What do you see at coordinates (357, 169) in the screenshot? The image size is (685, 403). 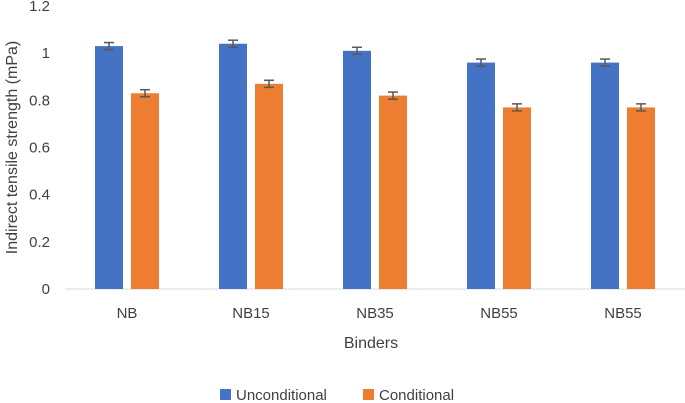 I see `bar-unconditional-nb35` at bounding box center [357, 169].